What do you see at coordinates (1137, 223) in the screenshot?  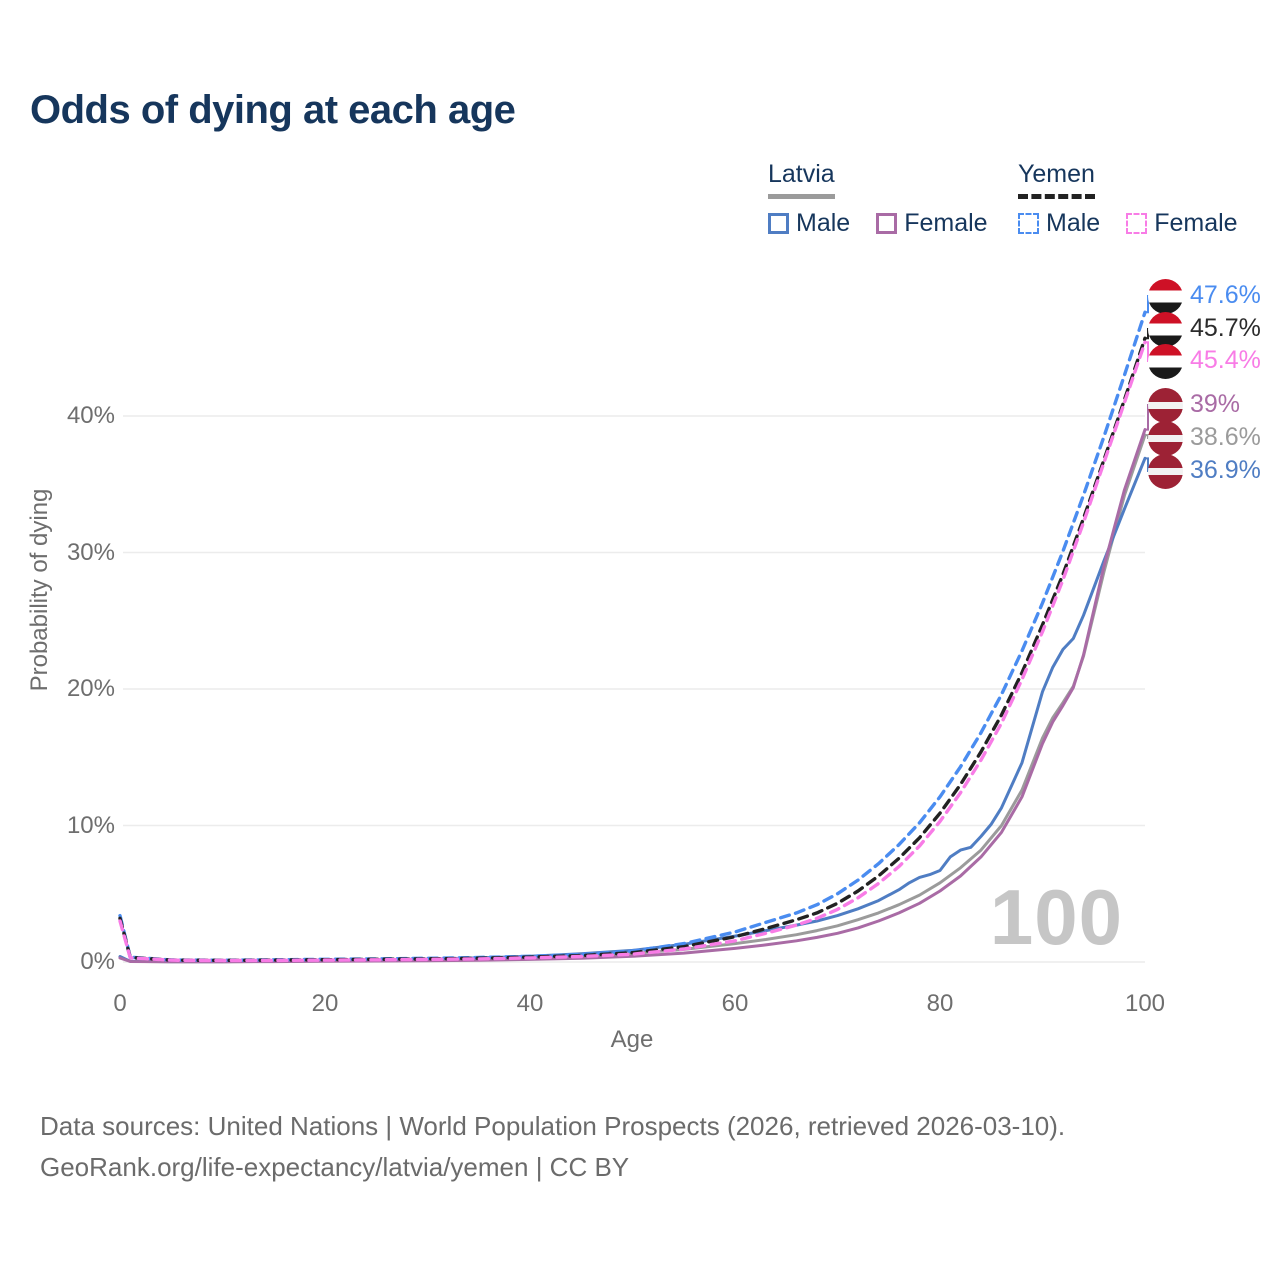 I see `yemen-female-swatch-icon` at bounding box center [1137, 223].